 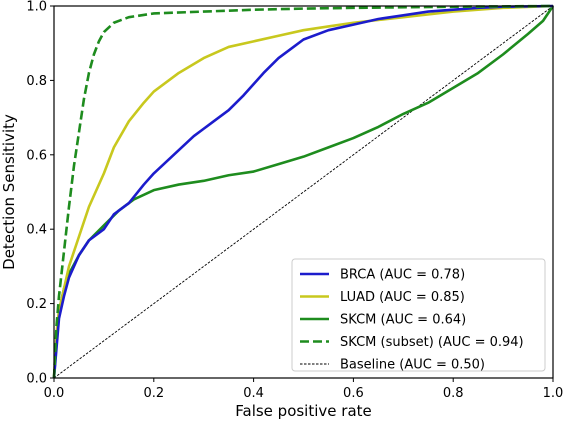 What do you see at coordinates (304, 389) in the screenshot?
I see `x-axis-ticks: 0.0 0.2 0.4 0.6 0.8 1.0` at bounding box center [304, 389].